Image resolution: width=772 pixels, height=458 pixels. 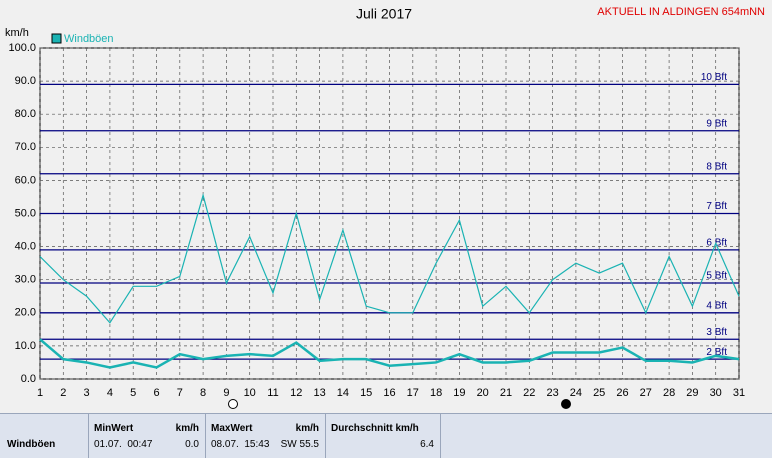 What do you see at coordinates (232, 428) in the screenshot?
I see `max-title: MaxWert` at bounding box center [232, 428].